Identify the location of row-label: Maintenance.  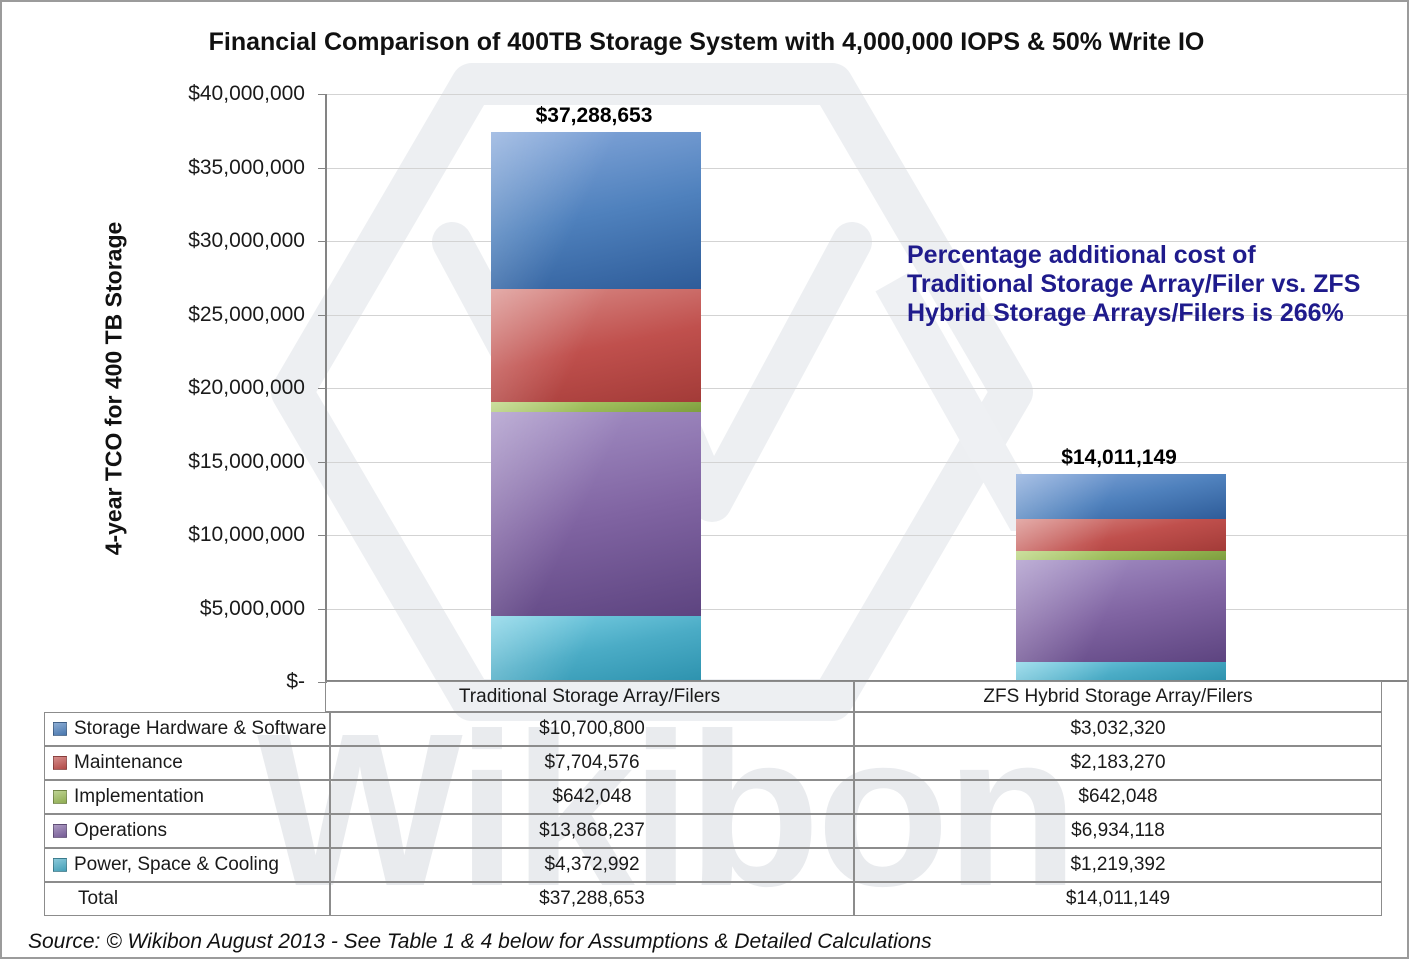
(128, 762).